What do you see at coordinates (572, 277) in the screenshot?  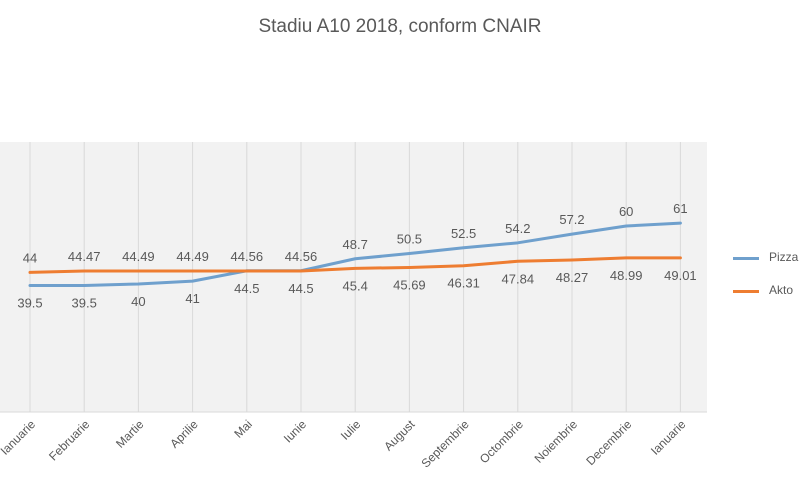 I see `data-label: 48.27` at bounding box center [572, 277].